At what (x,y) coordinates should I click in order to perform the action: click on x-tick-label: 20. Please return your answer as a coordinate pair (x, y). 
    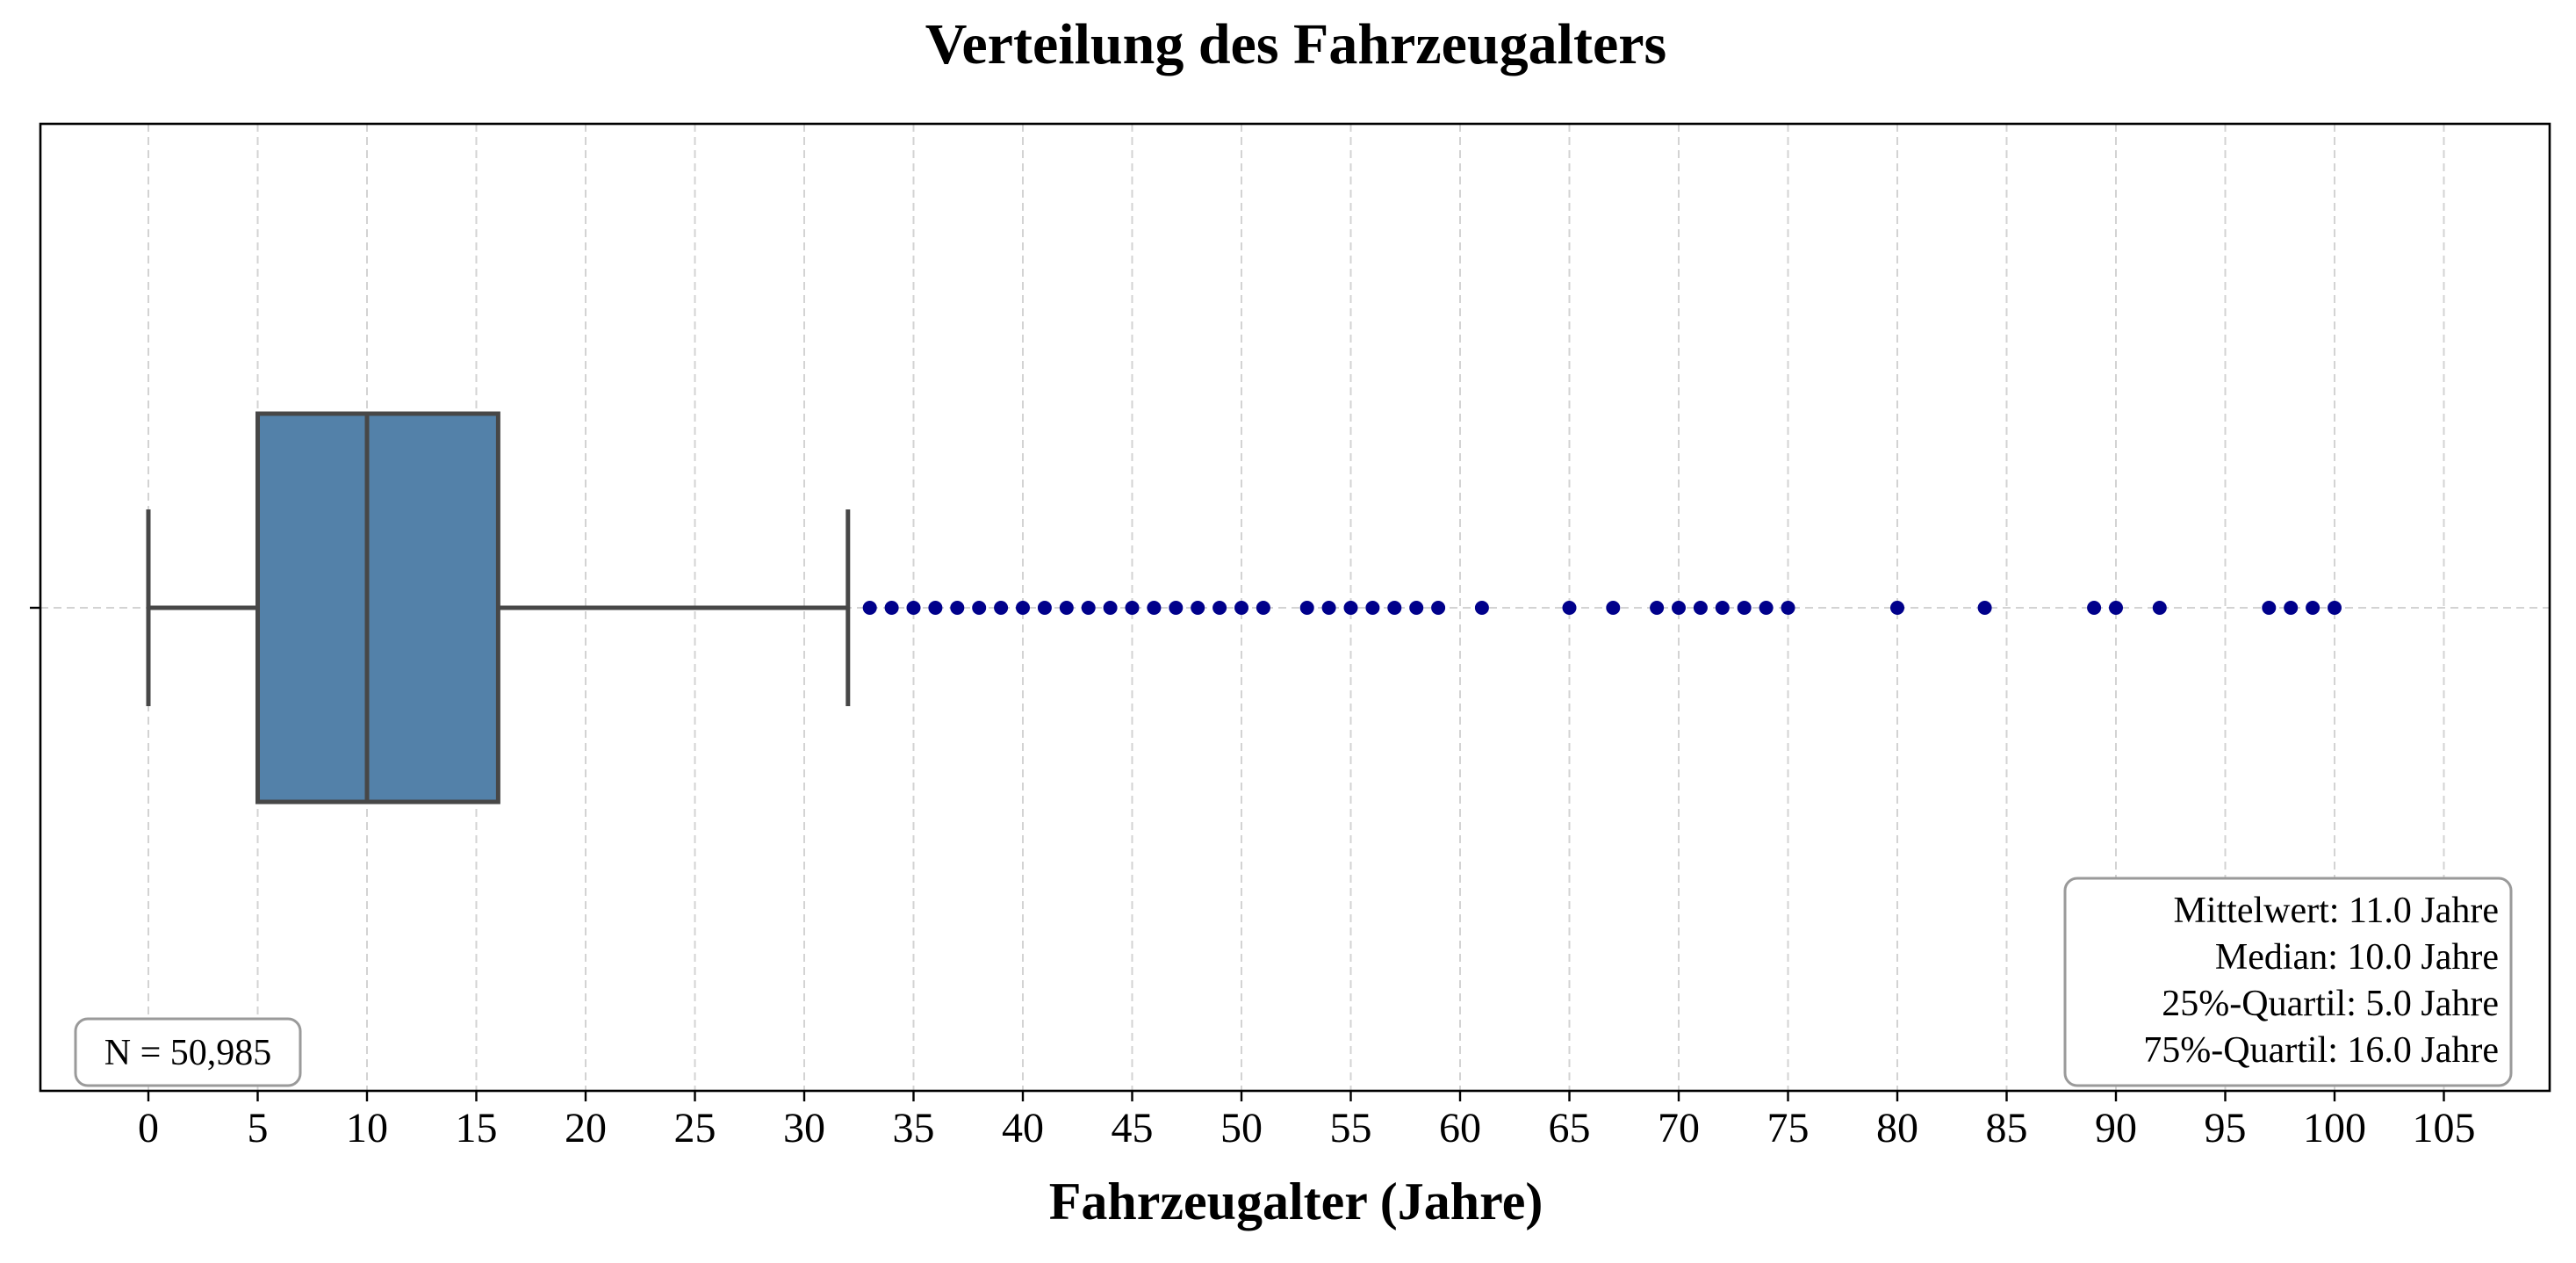
    Looking at the image, I should click on (586, 1128).